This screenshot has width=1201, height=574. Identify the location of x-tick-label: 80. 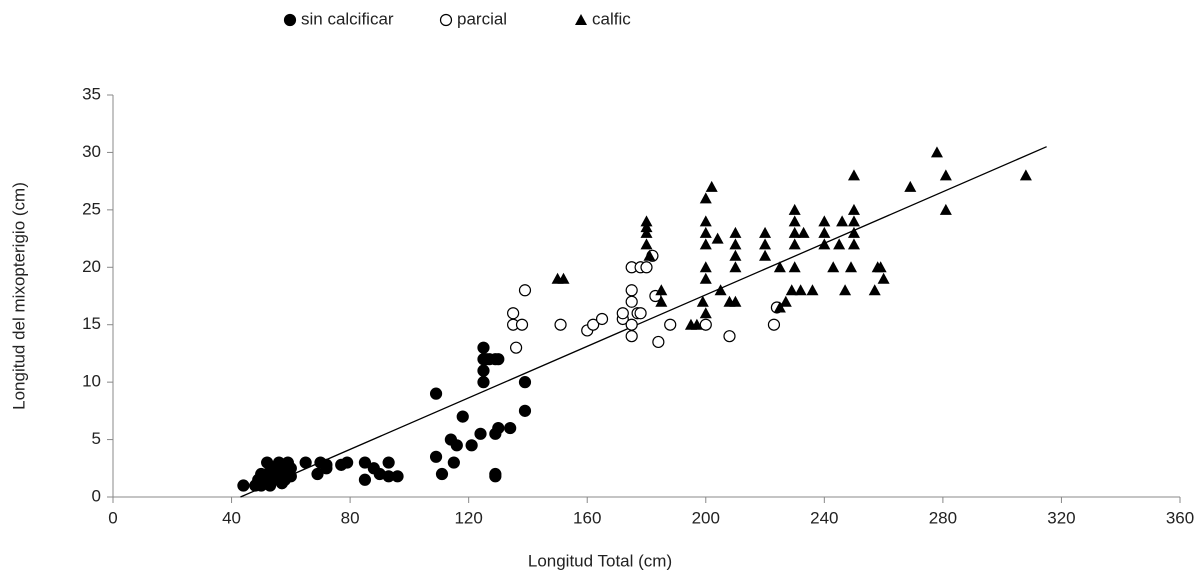
(350, 517).